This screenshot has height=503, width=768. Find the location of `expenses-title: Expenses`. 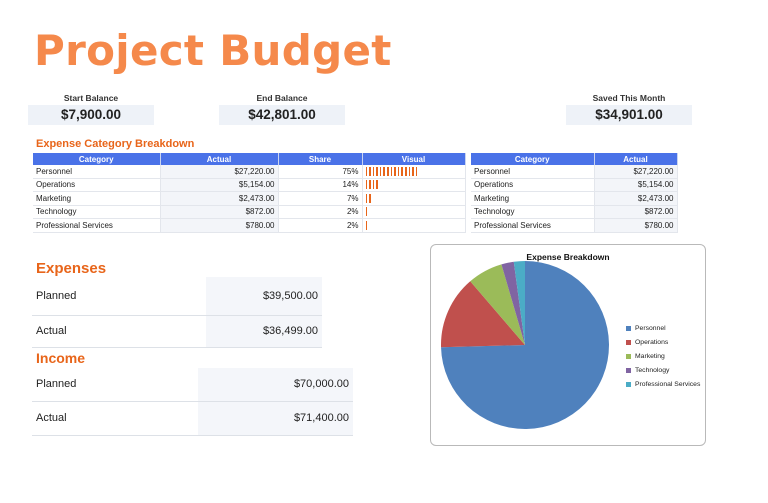

expenses-title: Expenses is located at coordinates (71, 268).